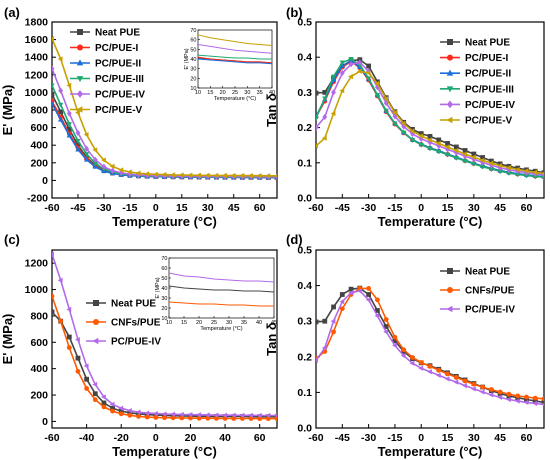 The width and height of the screenshot is (550, 460). Describe the element at coordinates (12, 12) in the screenshot. I see `panel-label: (a)` at that location.